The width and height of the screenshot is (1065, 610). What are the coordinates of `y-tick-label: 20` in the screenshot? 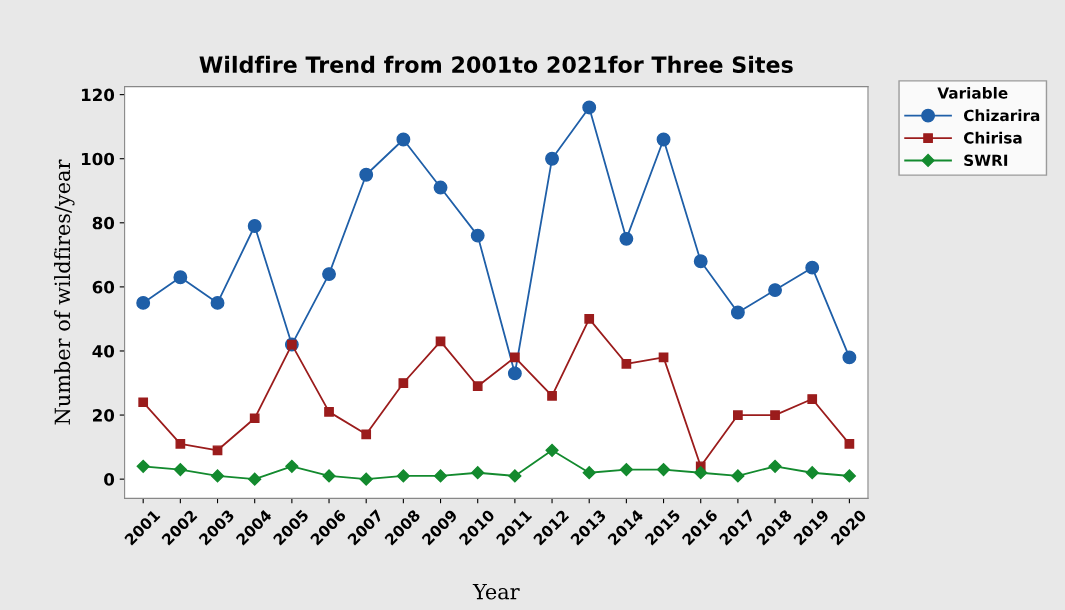 It's located at (104, 415).